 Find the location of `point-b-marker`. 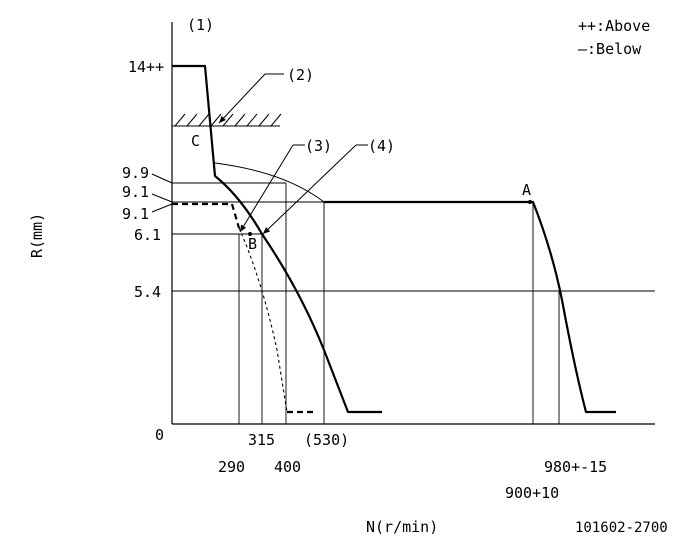

point-b-marker is located at coordinates (250, 234).